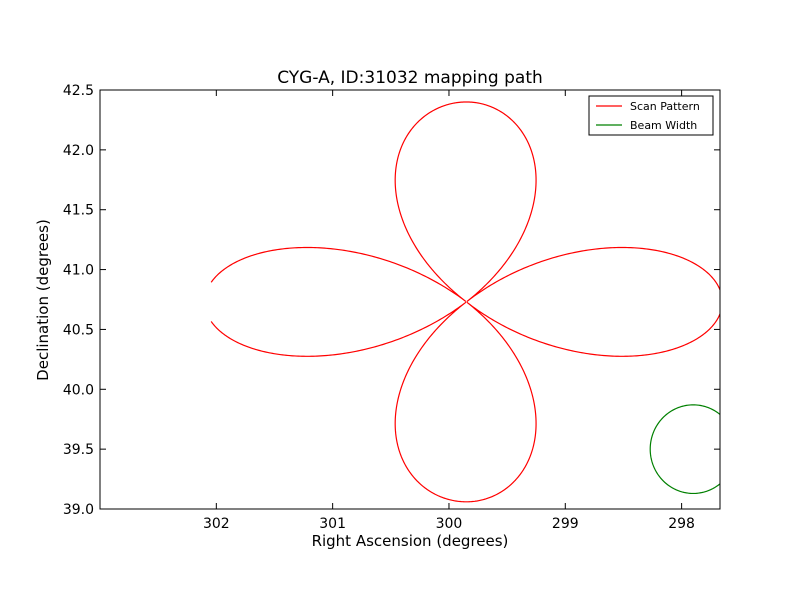 The width and height of the screenshot is (800, 600). I want to click on y-axis-label: Declination (degrees), so click(43, 300).